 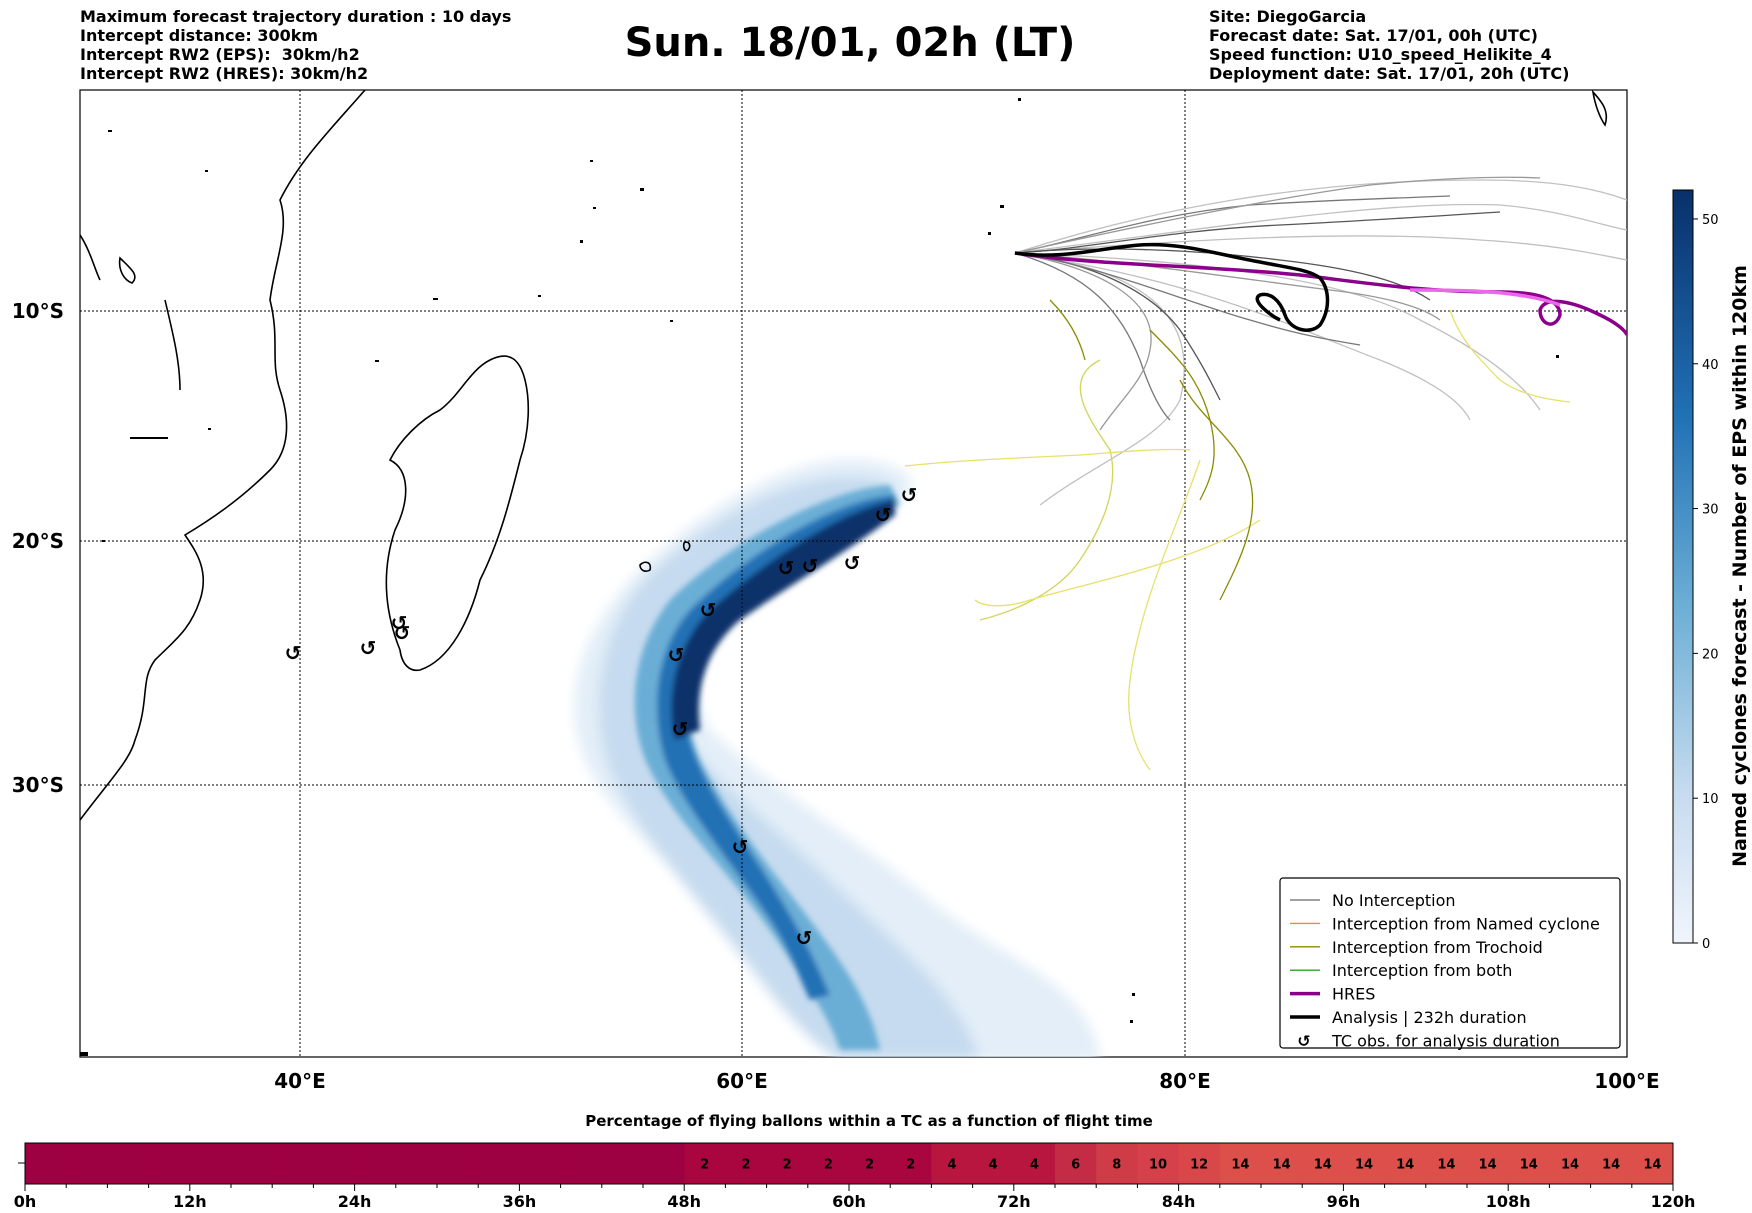 What do you see at coordinates (850, 43) in the screenshot?
I see `main-title: Sun. 18/01, 02h (LT)` at bounding box center [850, 43].